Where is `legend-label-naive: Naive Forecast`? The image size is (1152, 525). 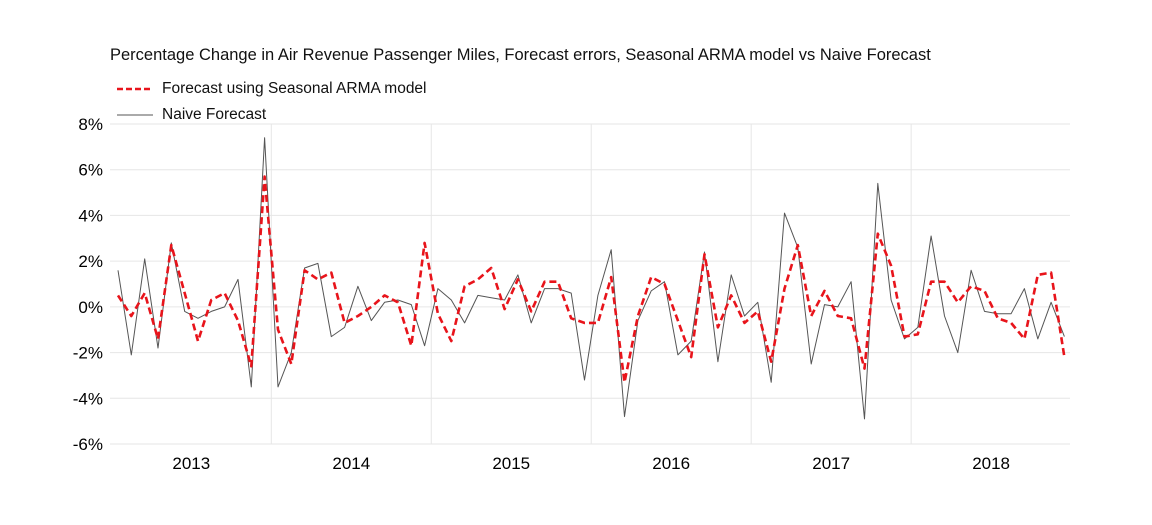 legend-label-naive: Naive Forecast is located at coordinates (214, 114).